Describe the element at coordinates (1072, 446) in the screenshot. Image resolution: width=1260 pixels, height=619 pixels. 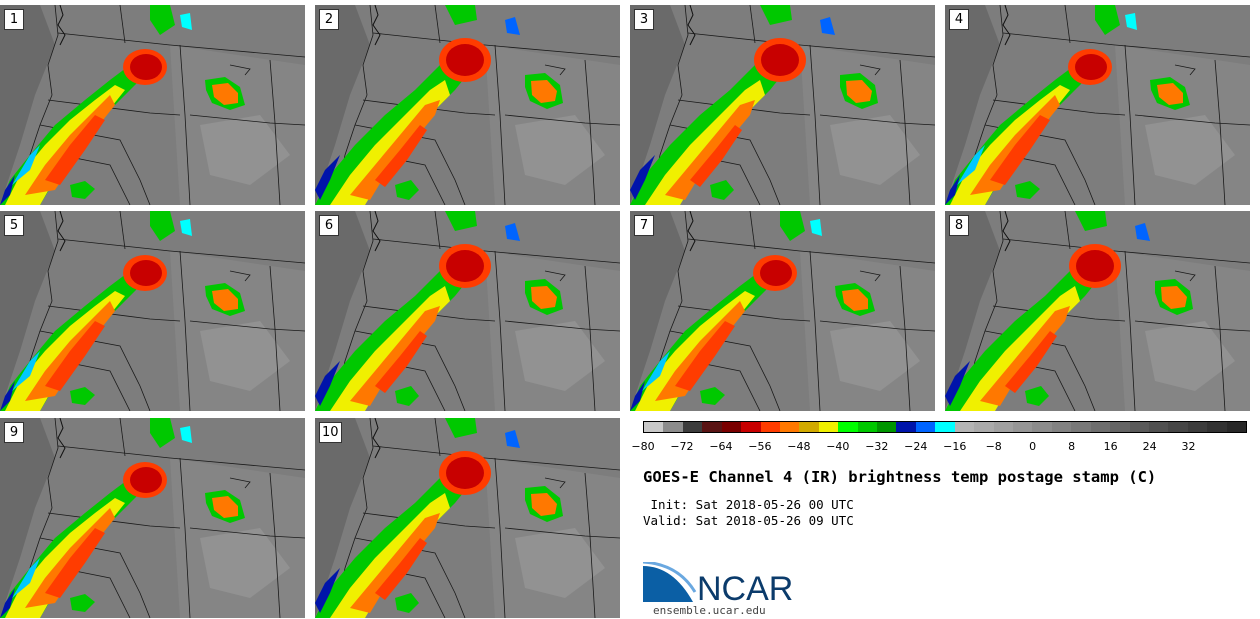
I see `colorbar-tick-label: 8` at that location.